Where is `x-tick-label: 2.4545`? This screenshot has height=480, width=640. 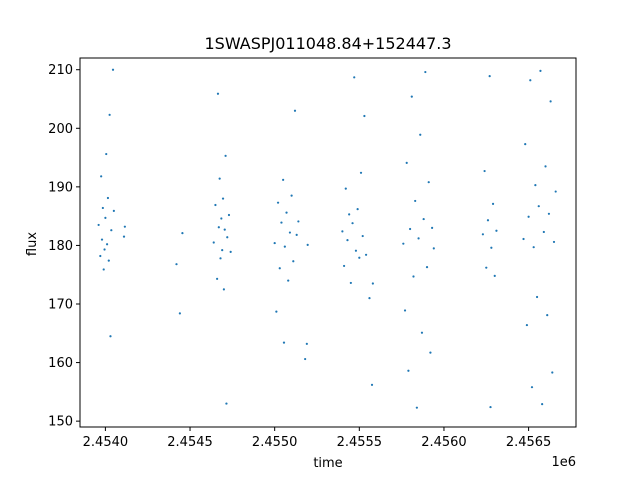
x-tick-label: 2.4545 is located at coordinates (190, 442).